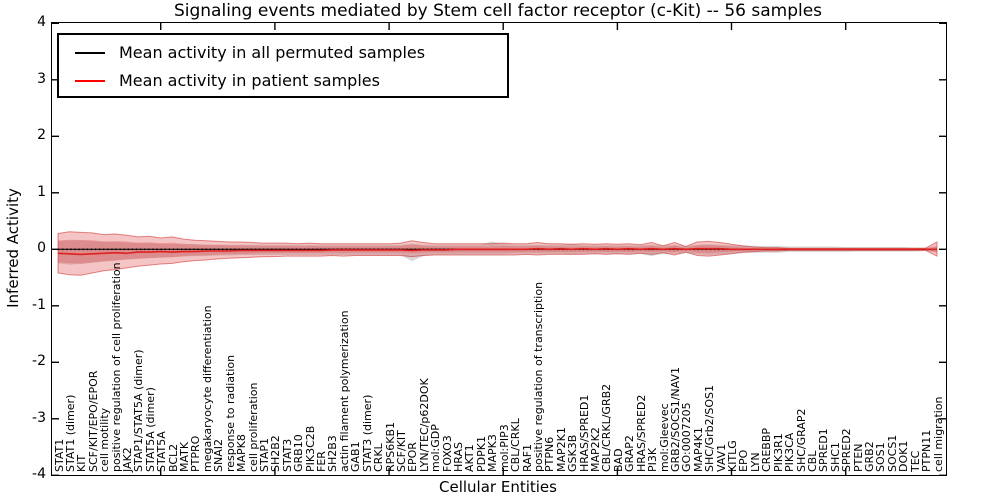 Image resolution: width=1000 pixels, height=500 pixels. I want to click on y-tick-label: 4, so click(41, 22).